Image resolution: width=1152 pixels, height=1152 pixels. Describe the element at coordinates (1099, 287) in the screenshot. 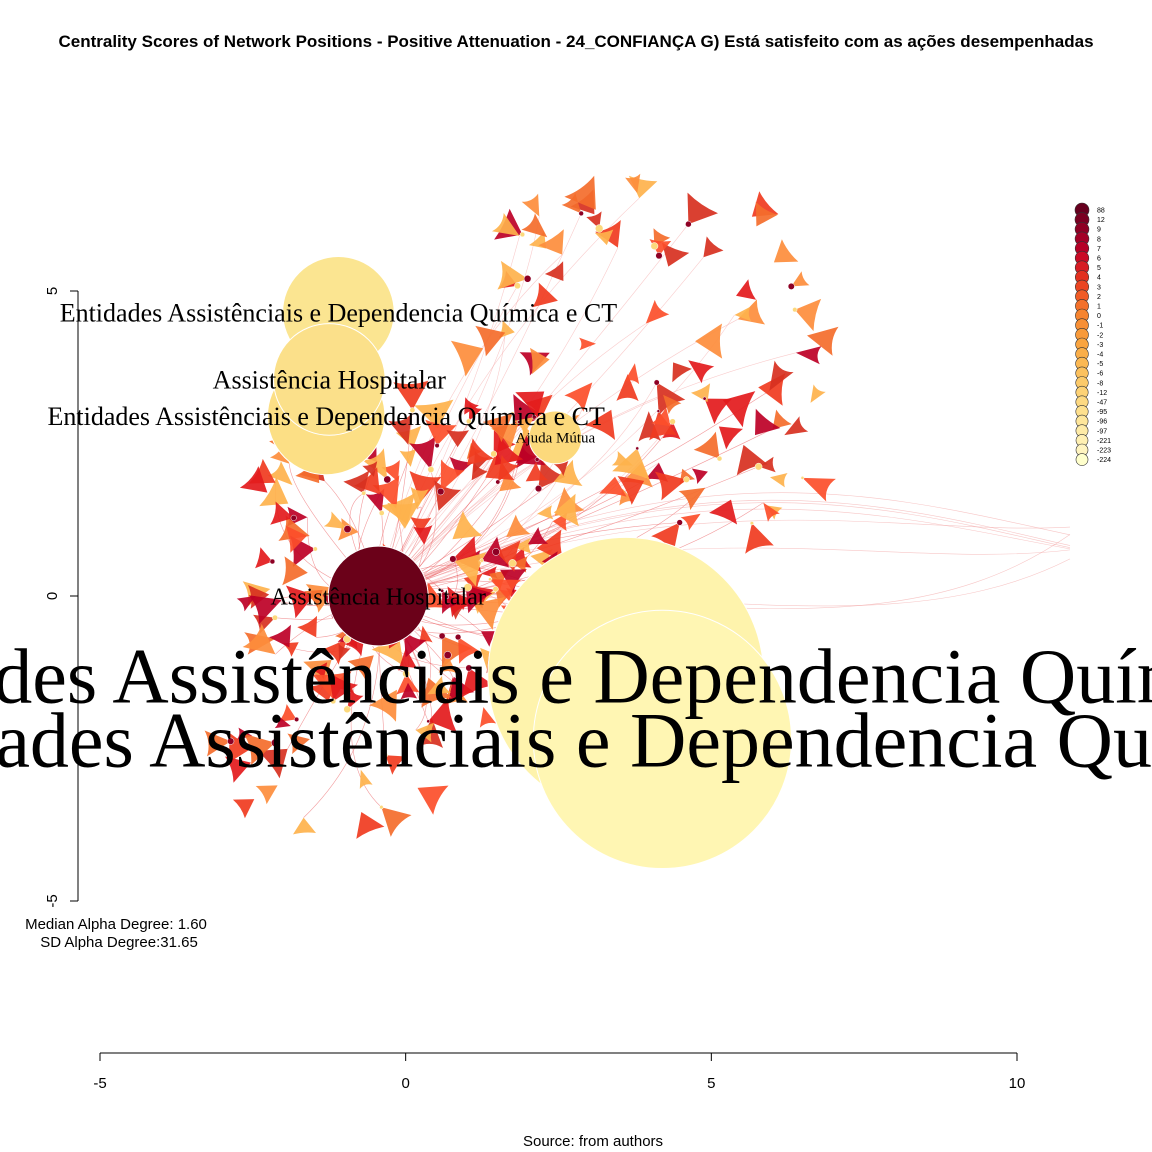

I see `legend-label: 3` at that location.